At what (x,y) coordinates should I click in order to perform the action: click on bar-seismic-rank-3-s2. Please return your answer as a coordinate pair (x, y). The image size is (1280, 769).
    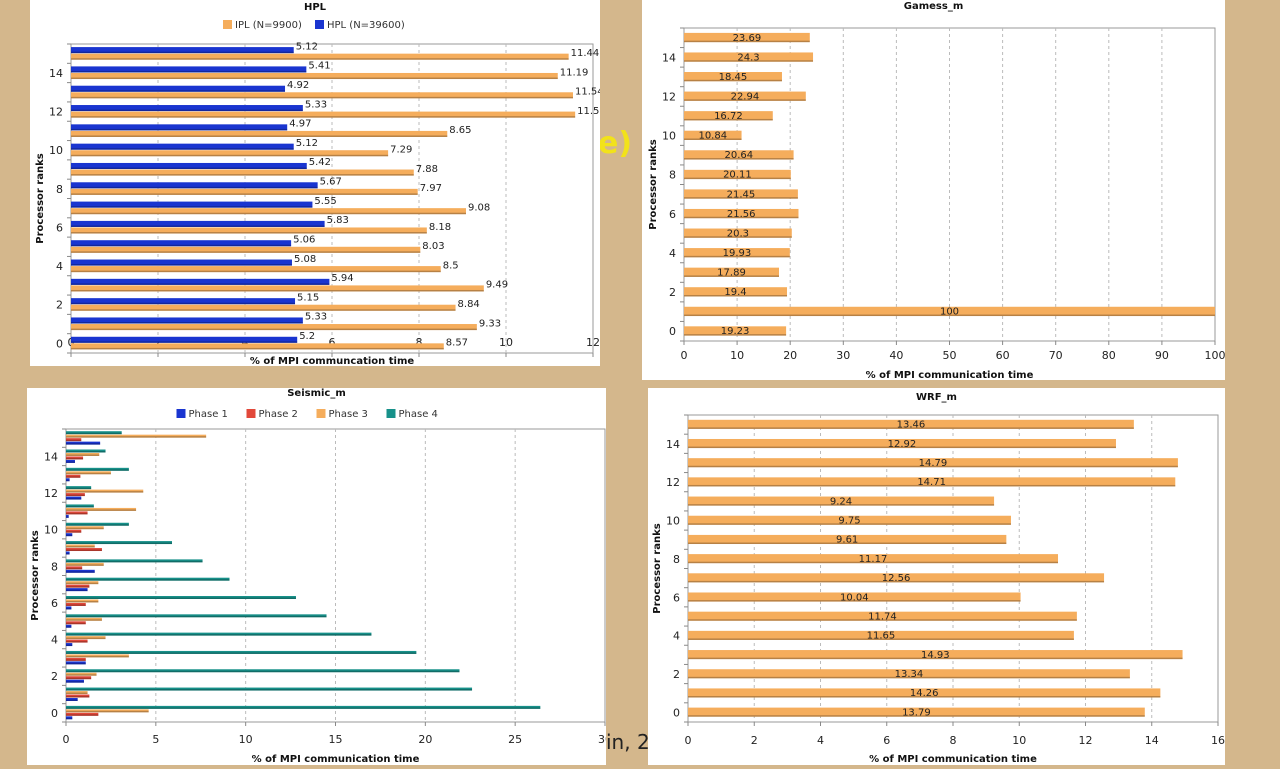
    Looking at the image, I should click on (97, 656).